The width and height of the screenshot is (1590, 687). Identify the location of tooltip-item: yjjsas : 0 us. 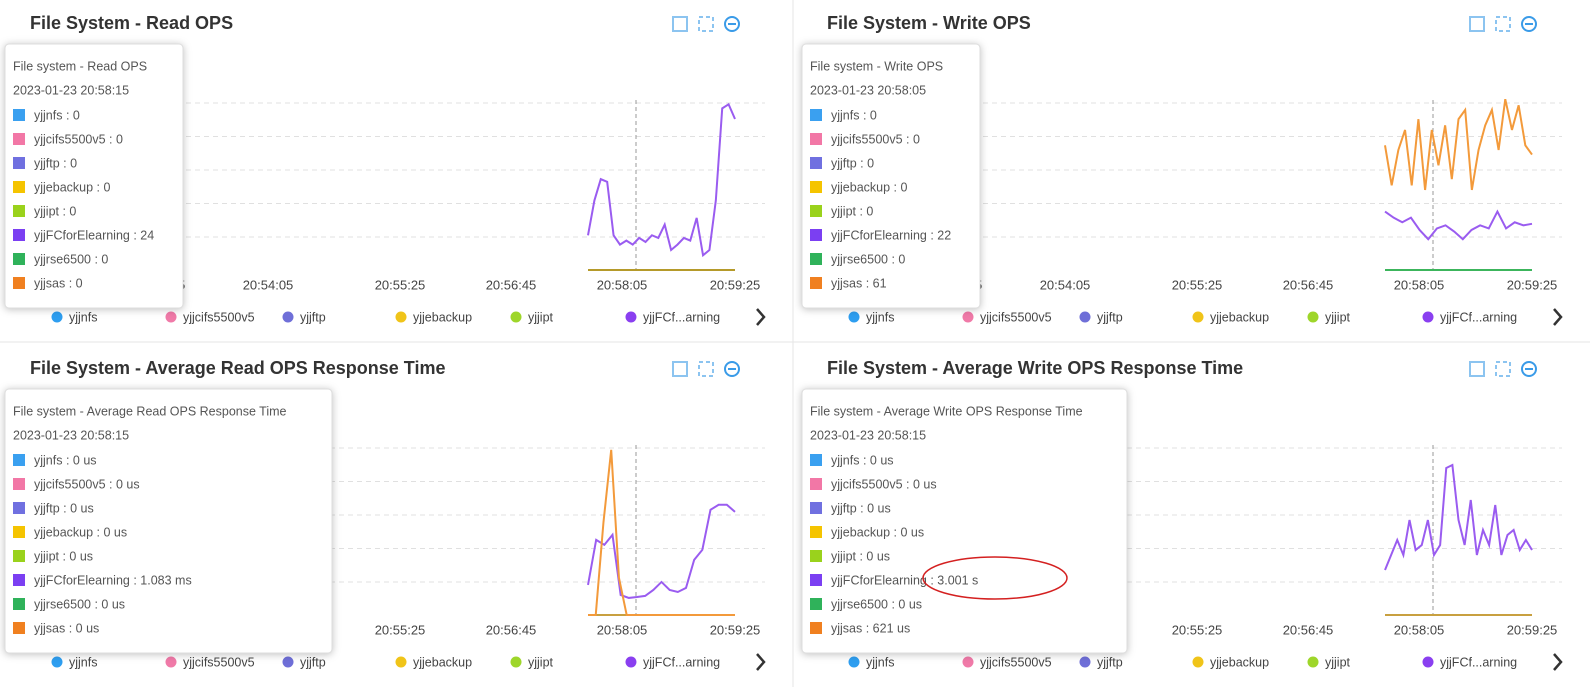
(66, 628).